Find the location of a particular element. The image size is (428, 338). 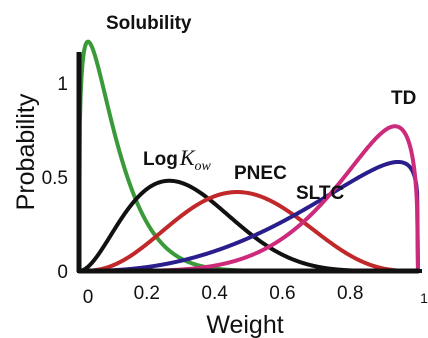

x-tick-label: 1 is located at coordinates (424, 298).